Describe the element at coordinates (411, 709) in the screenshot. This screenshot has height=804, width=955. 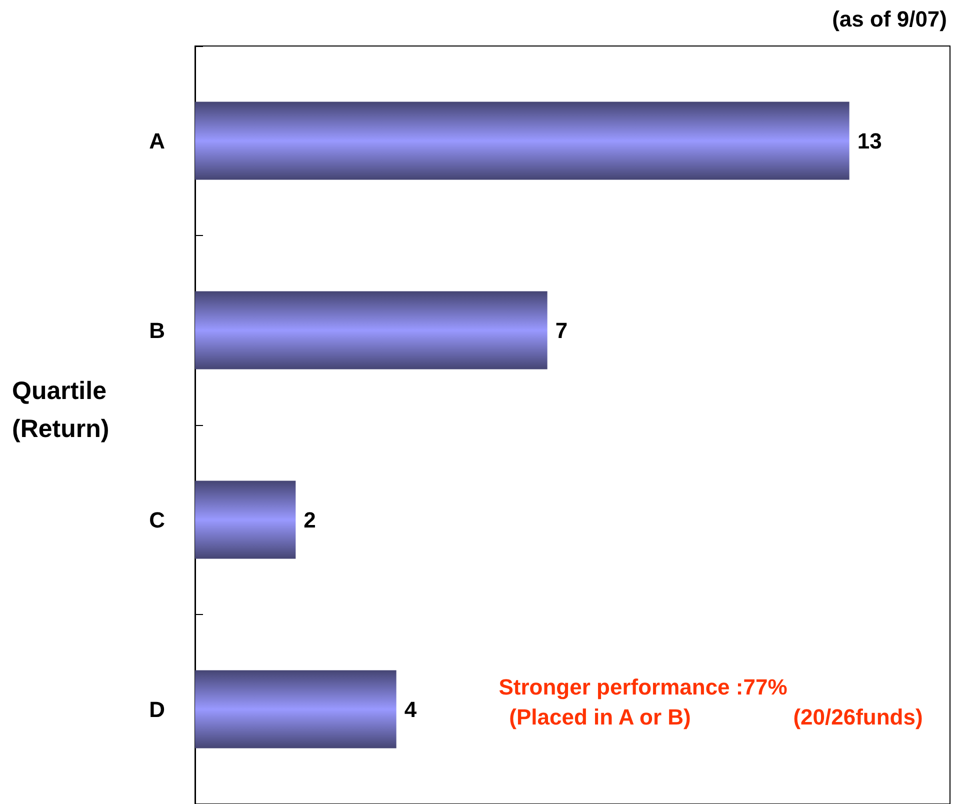
I see `data-label: 4` at that location.